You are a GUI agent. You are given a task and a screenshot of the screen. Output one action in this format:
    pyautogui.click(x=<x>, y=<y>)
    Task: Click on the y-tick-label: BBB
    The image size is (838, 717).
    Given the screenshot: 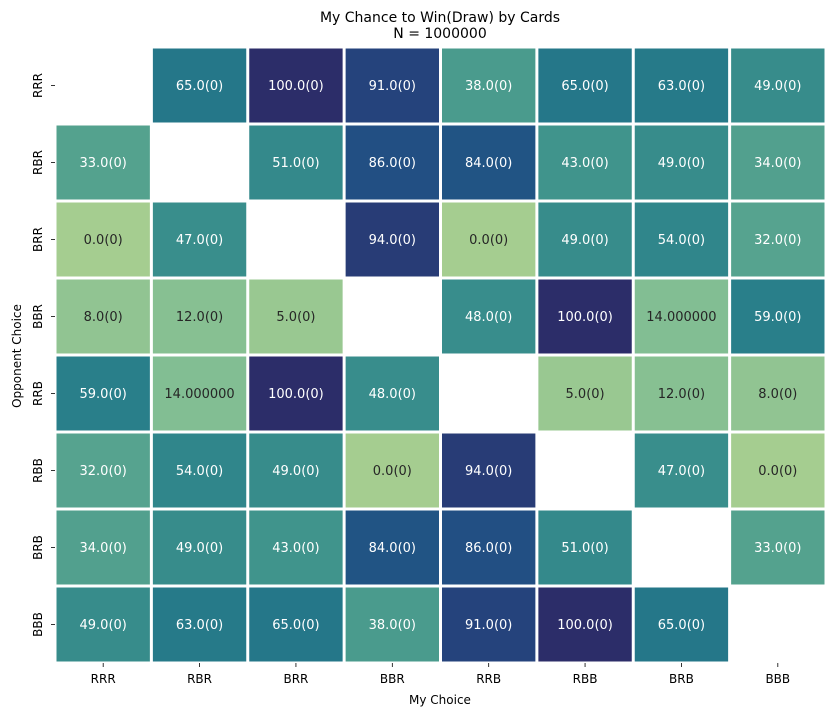 What is the action you would take?
    pyautogui.click(x=38, y=624)
    